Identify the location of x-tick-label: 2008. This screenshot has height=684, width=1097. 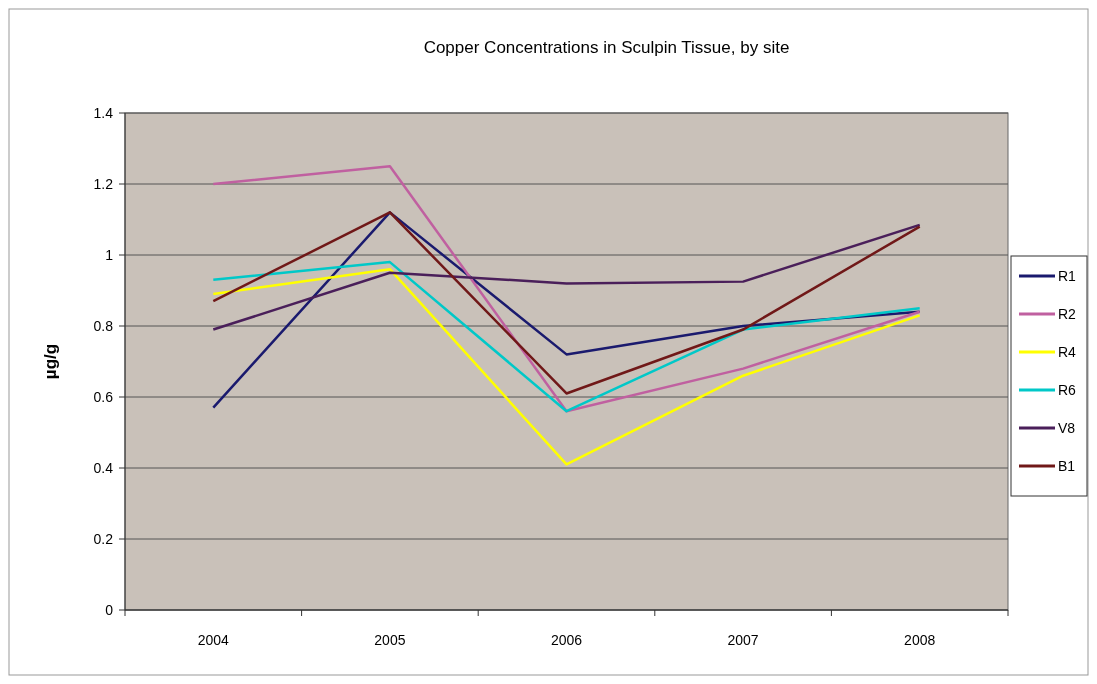
(920, 640).